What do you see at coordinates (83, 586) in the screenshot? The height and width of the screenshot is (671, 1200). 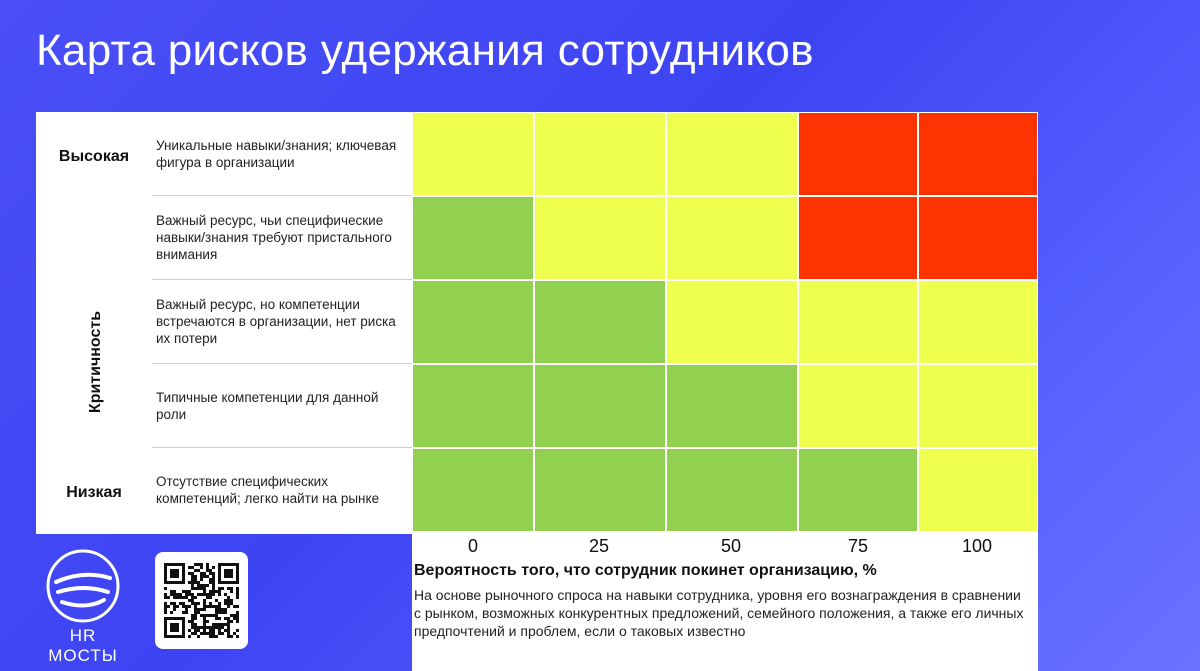 I see `bridge-logo-icon` at bounding box center [83, 586].